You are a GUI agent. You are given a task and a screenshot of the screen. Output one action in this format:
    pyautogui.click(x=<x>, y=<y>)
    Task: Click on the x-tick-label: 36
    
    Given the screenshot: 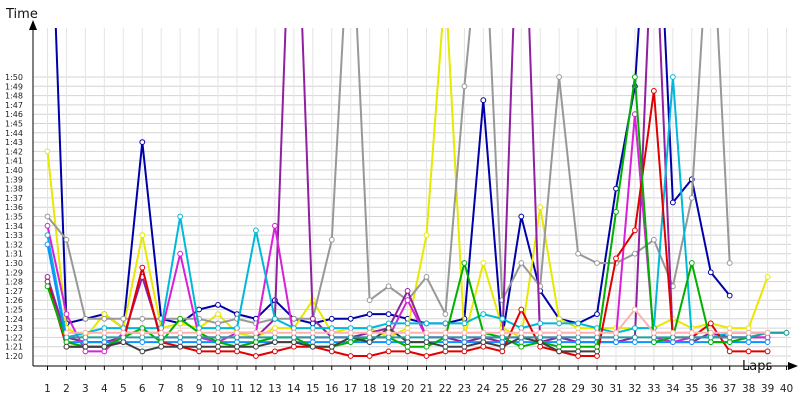 What is the action you would take?
    pyautogui.click(x=711, y=389)
    